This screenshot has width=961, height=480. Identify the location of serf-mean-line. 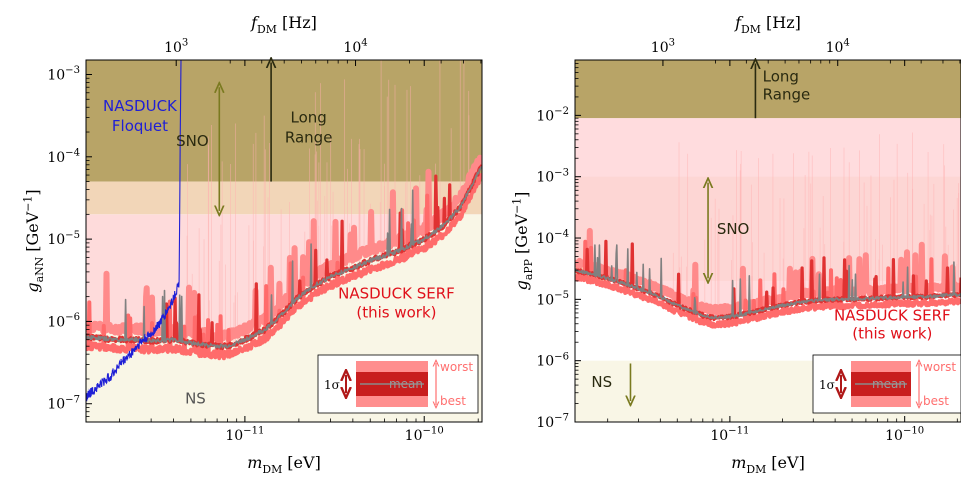
(768, 282).